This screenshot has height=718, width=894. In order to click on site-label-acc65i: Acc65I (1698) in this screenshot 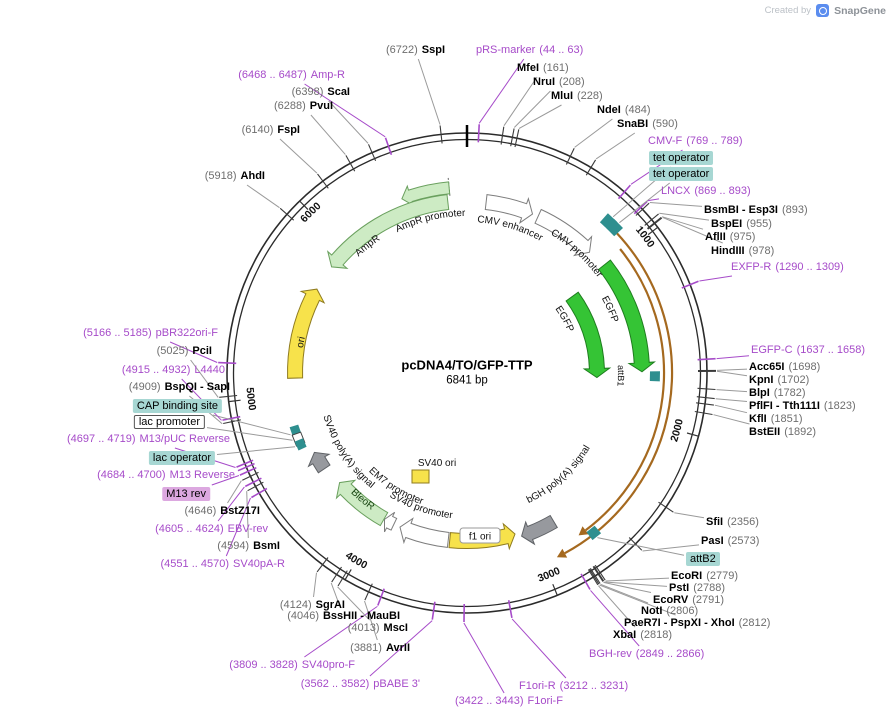, I will do `click(785, 367)`.